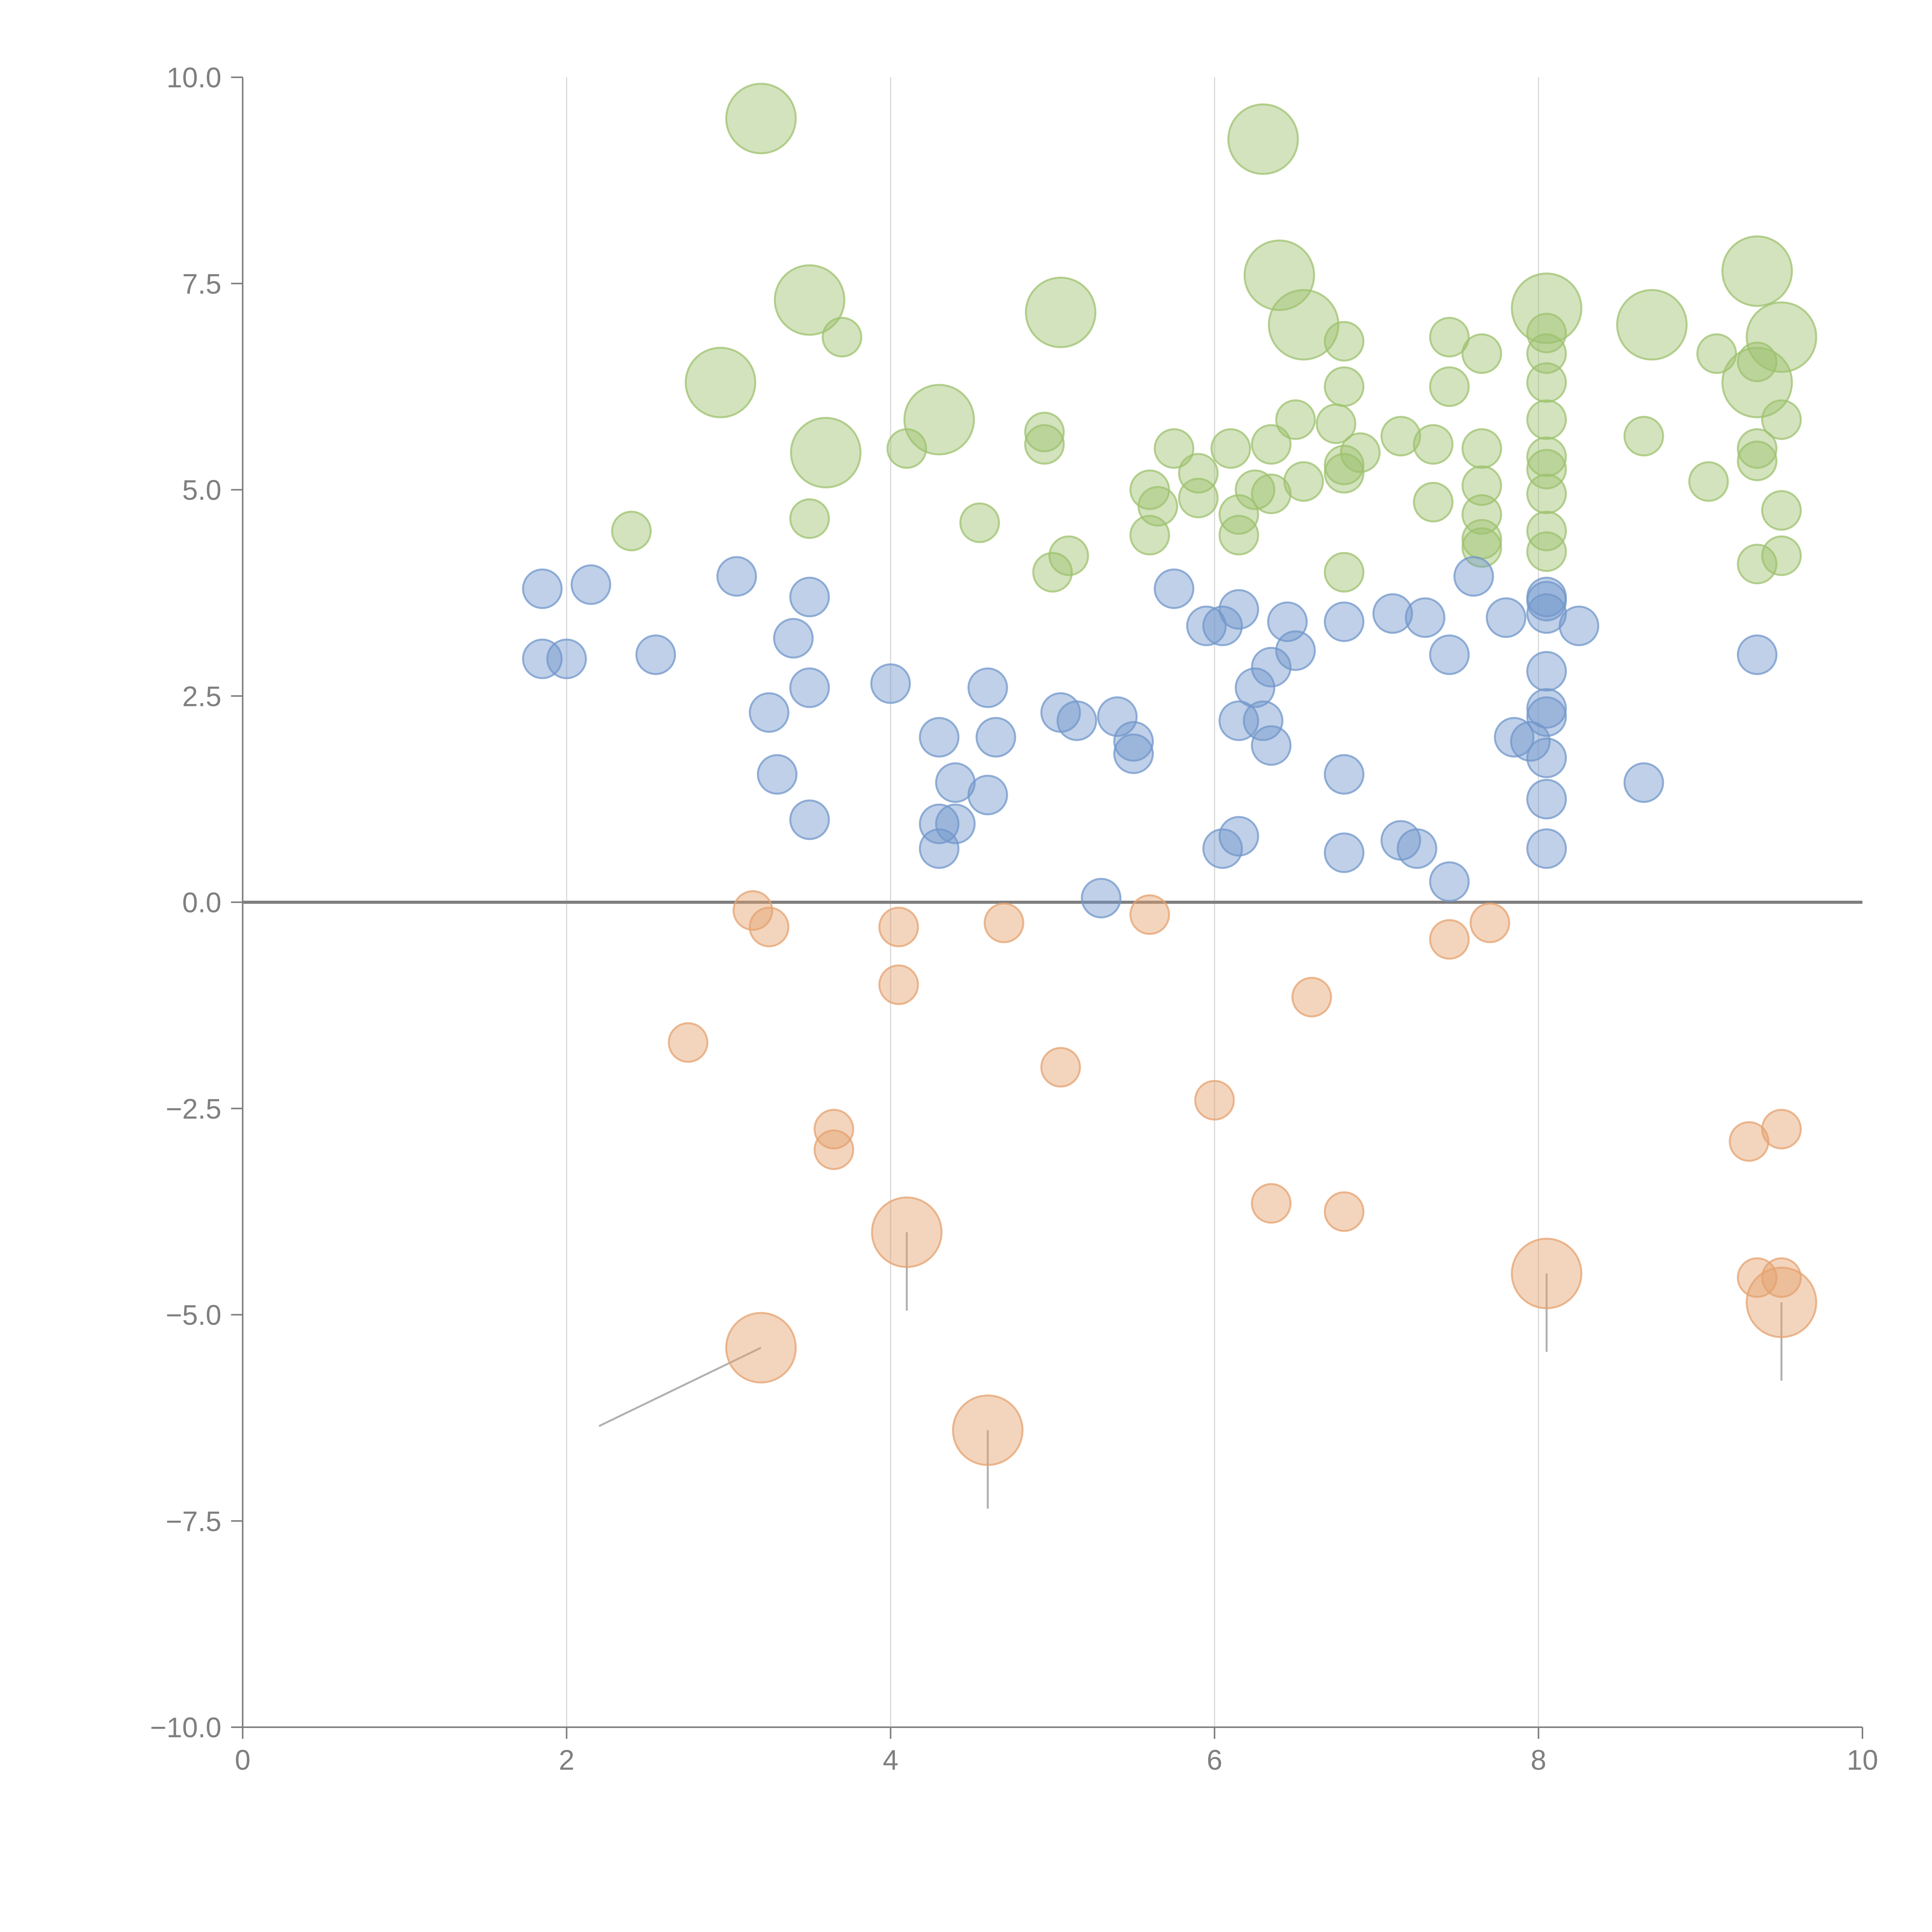 This screenshot has height=1932, width=1932. What do you see at coordinates (202, 491) in the screenshot?
I see `y-tick-label: 5.0` at bounding box center [202, 491].